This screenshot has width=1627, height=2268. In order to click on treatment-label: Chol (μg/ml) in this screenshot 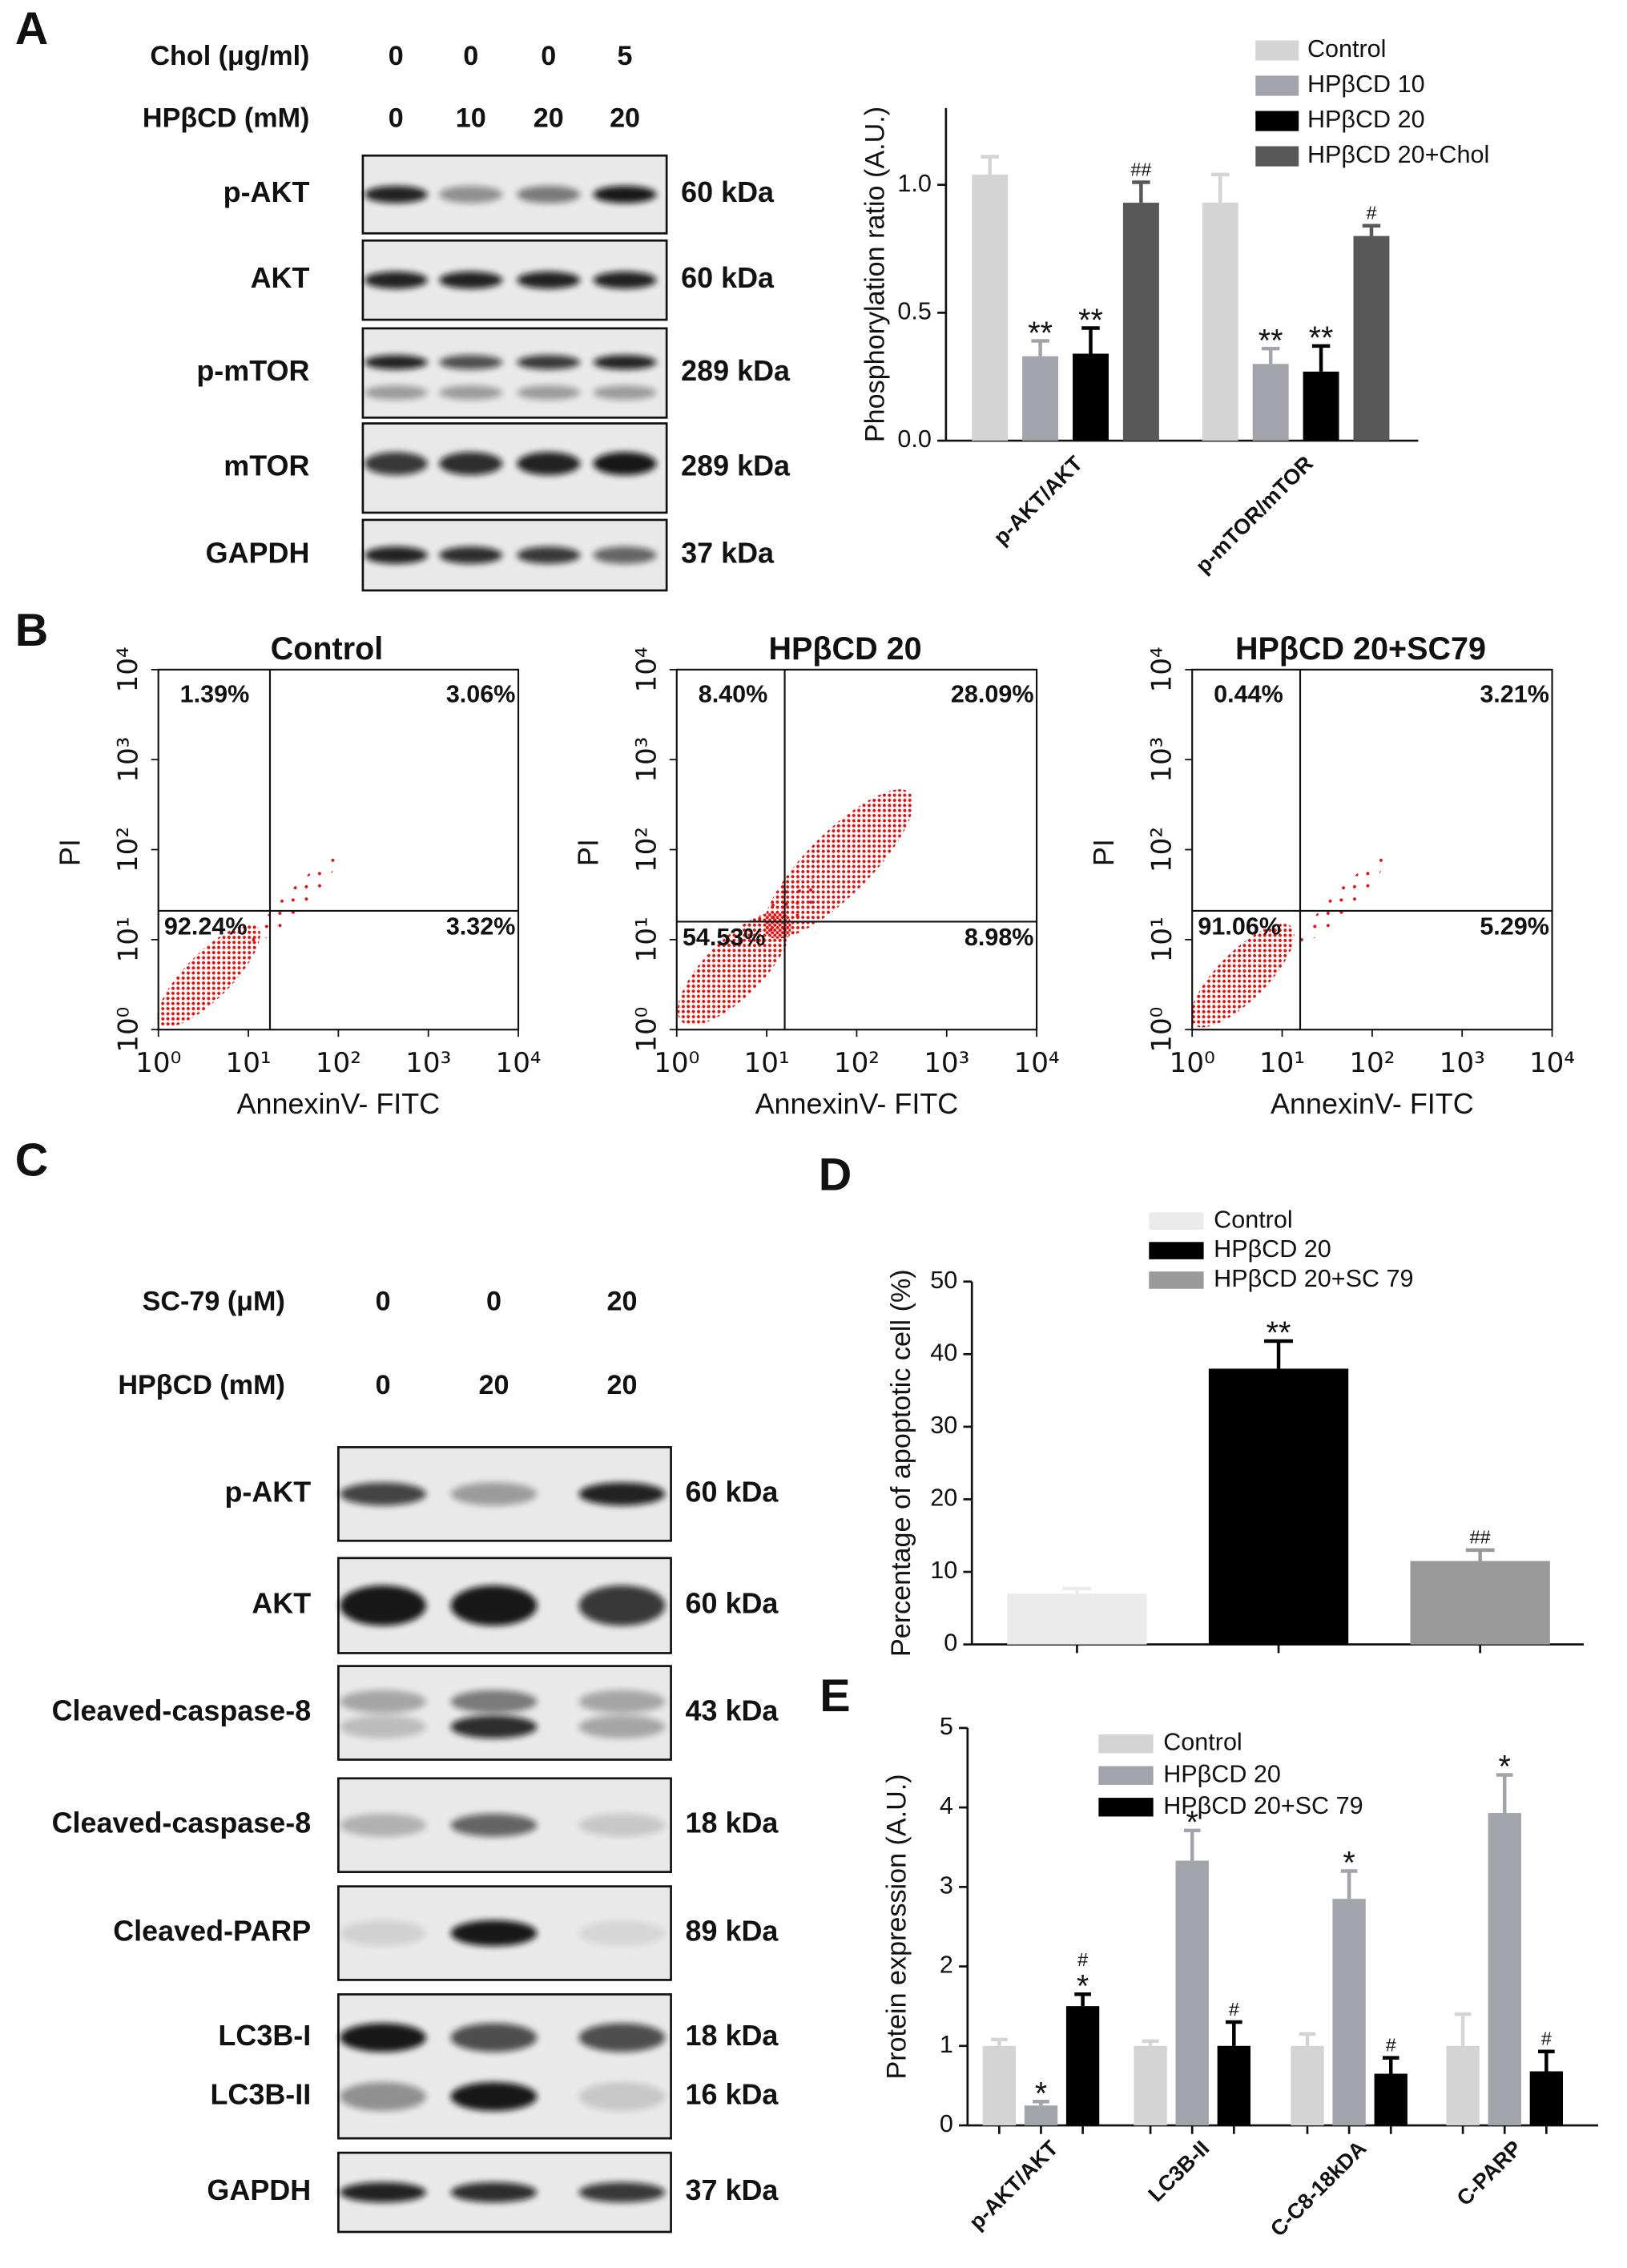, I will do `click(230, 56)`.